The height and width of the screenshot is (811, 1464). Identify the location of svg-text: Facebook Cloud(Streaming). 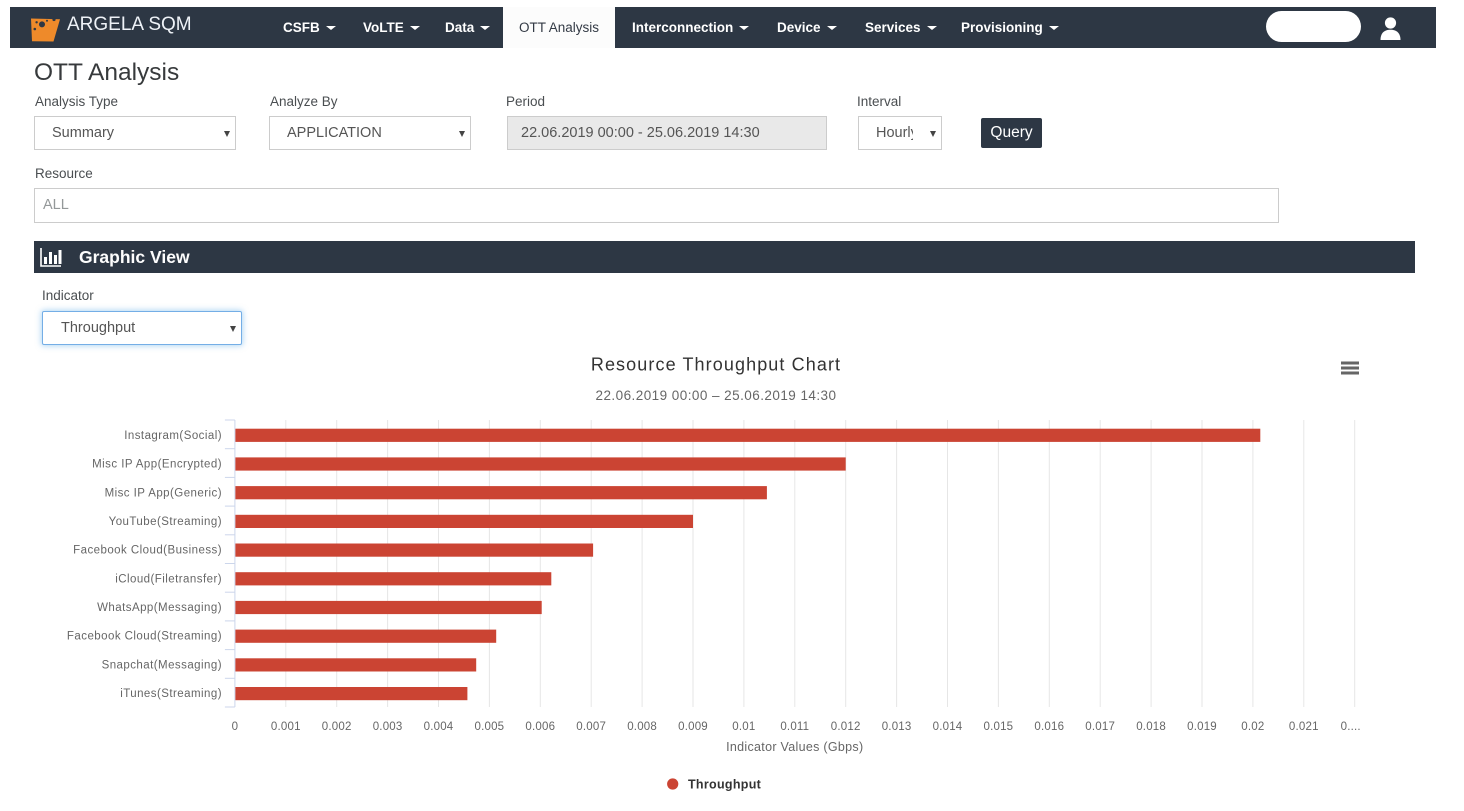
(144, 637).